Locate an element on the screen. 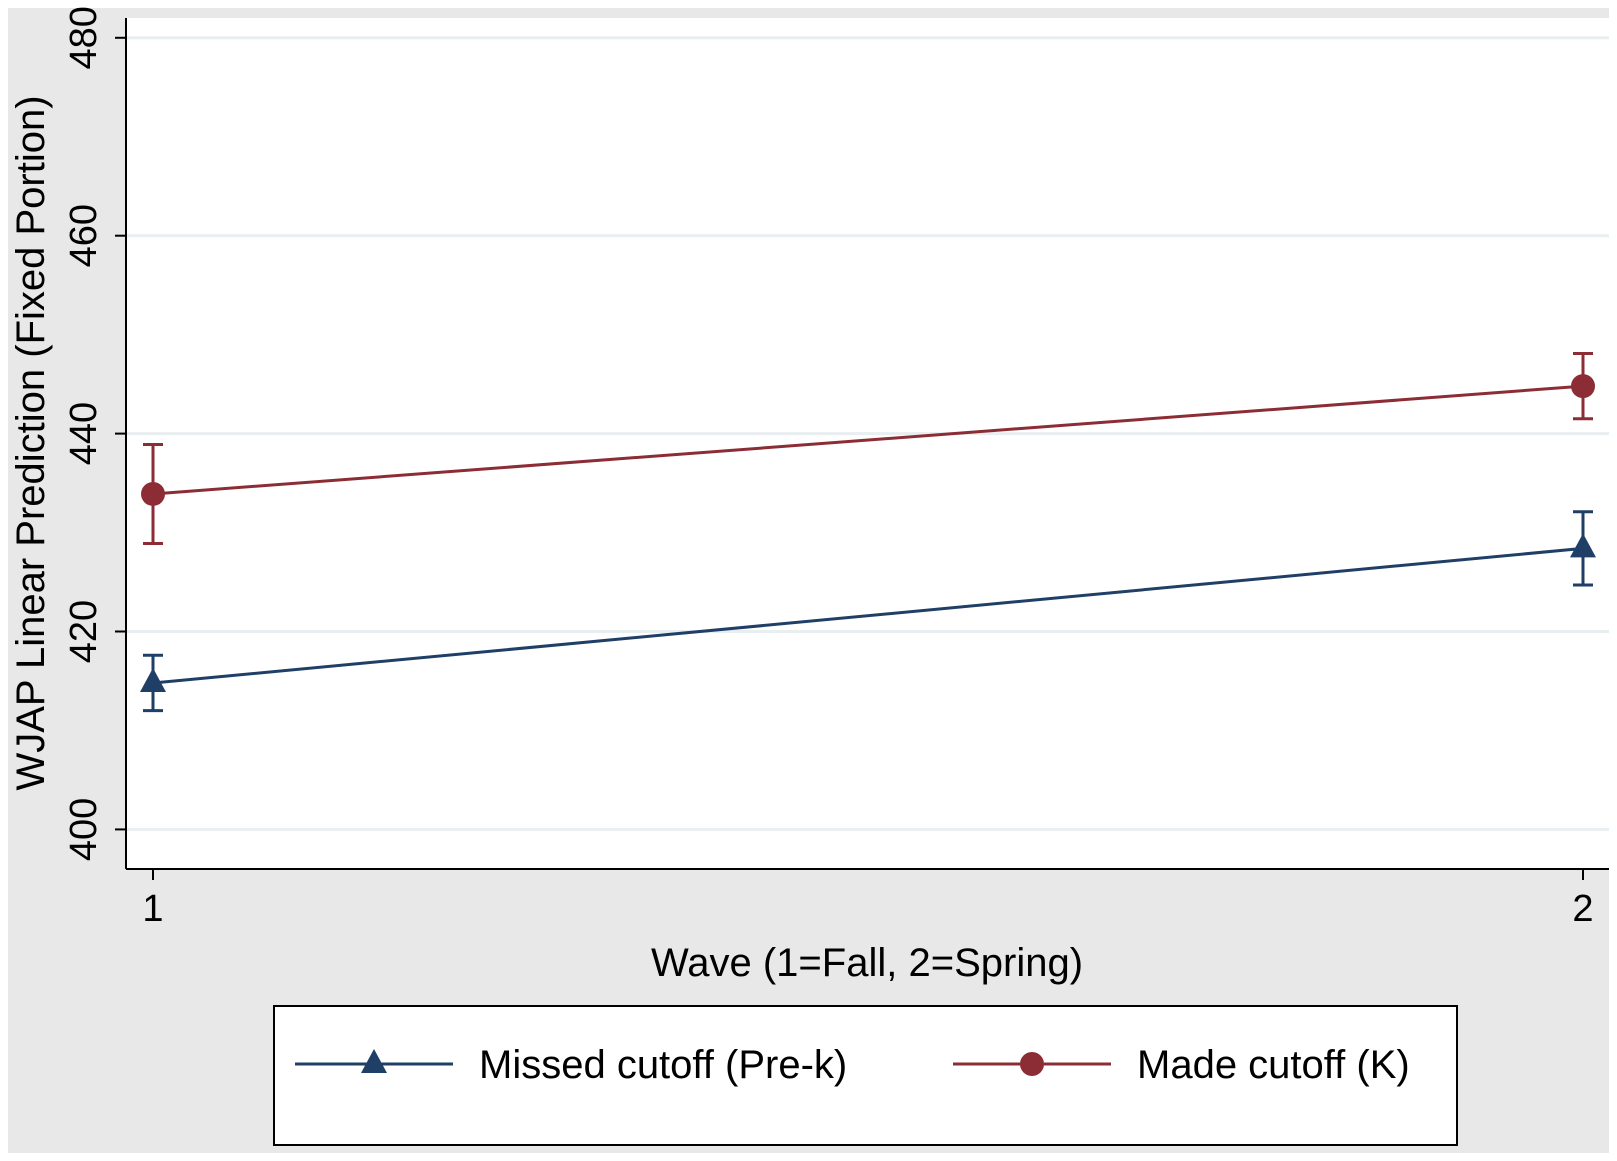 The image size is (1617, 1161). legend-label-1: Made cutoff (K) is located at coordinates (1273, 1065).